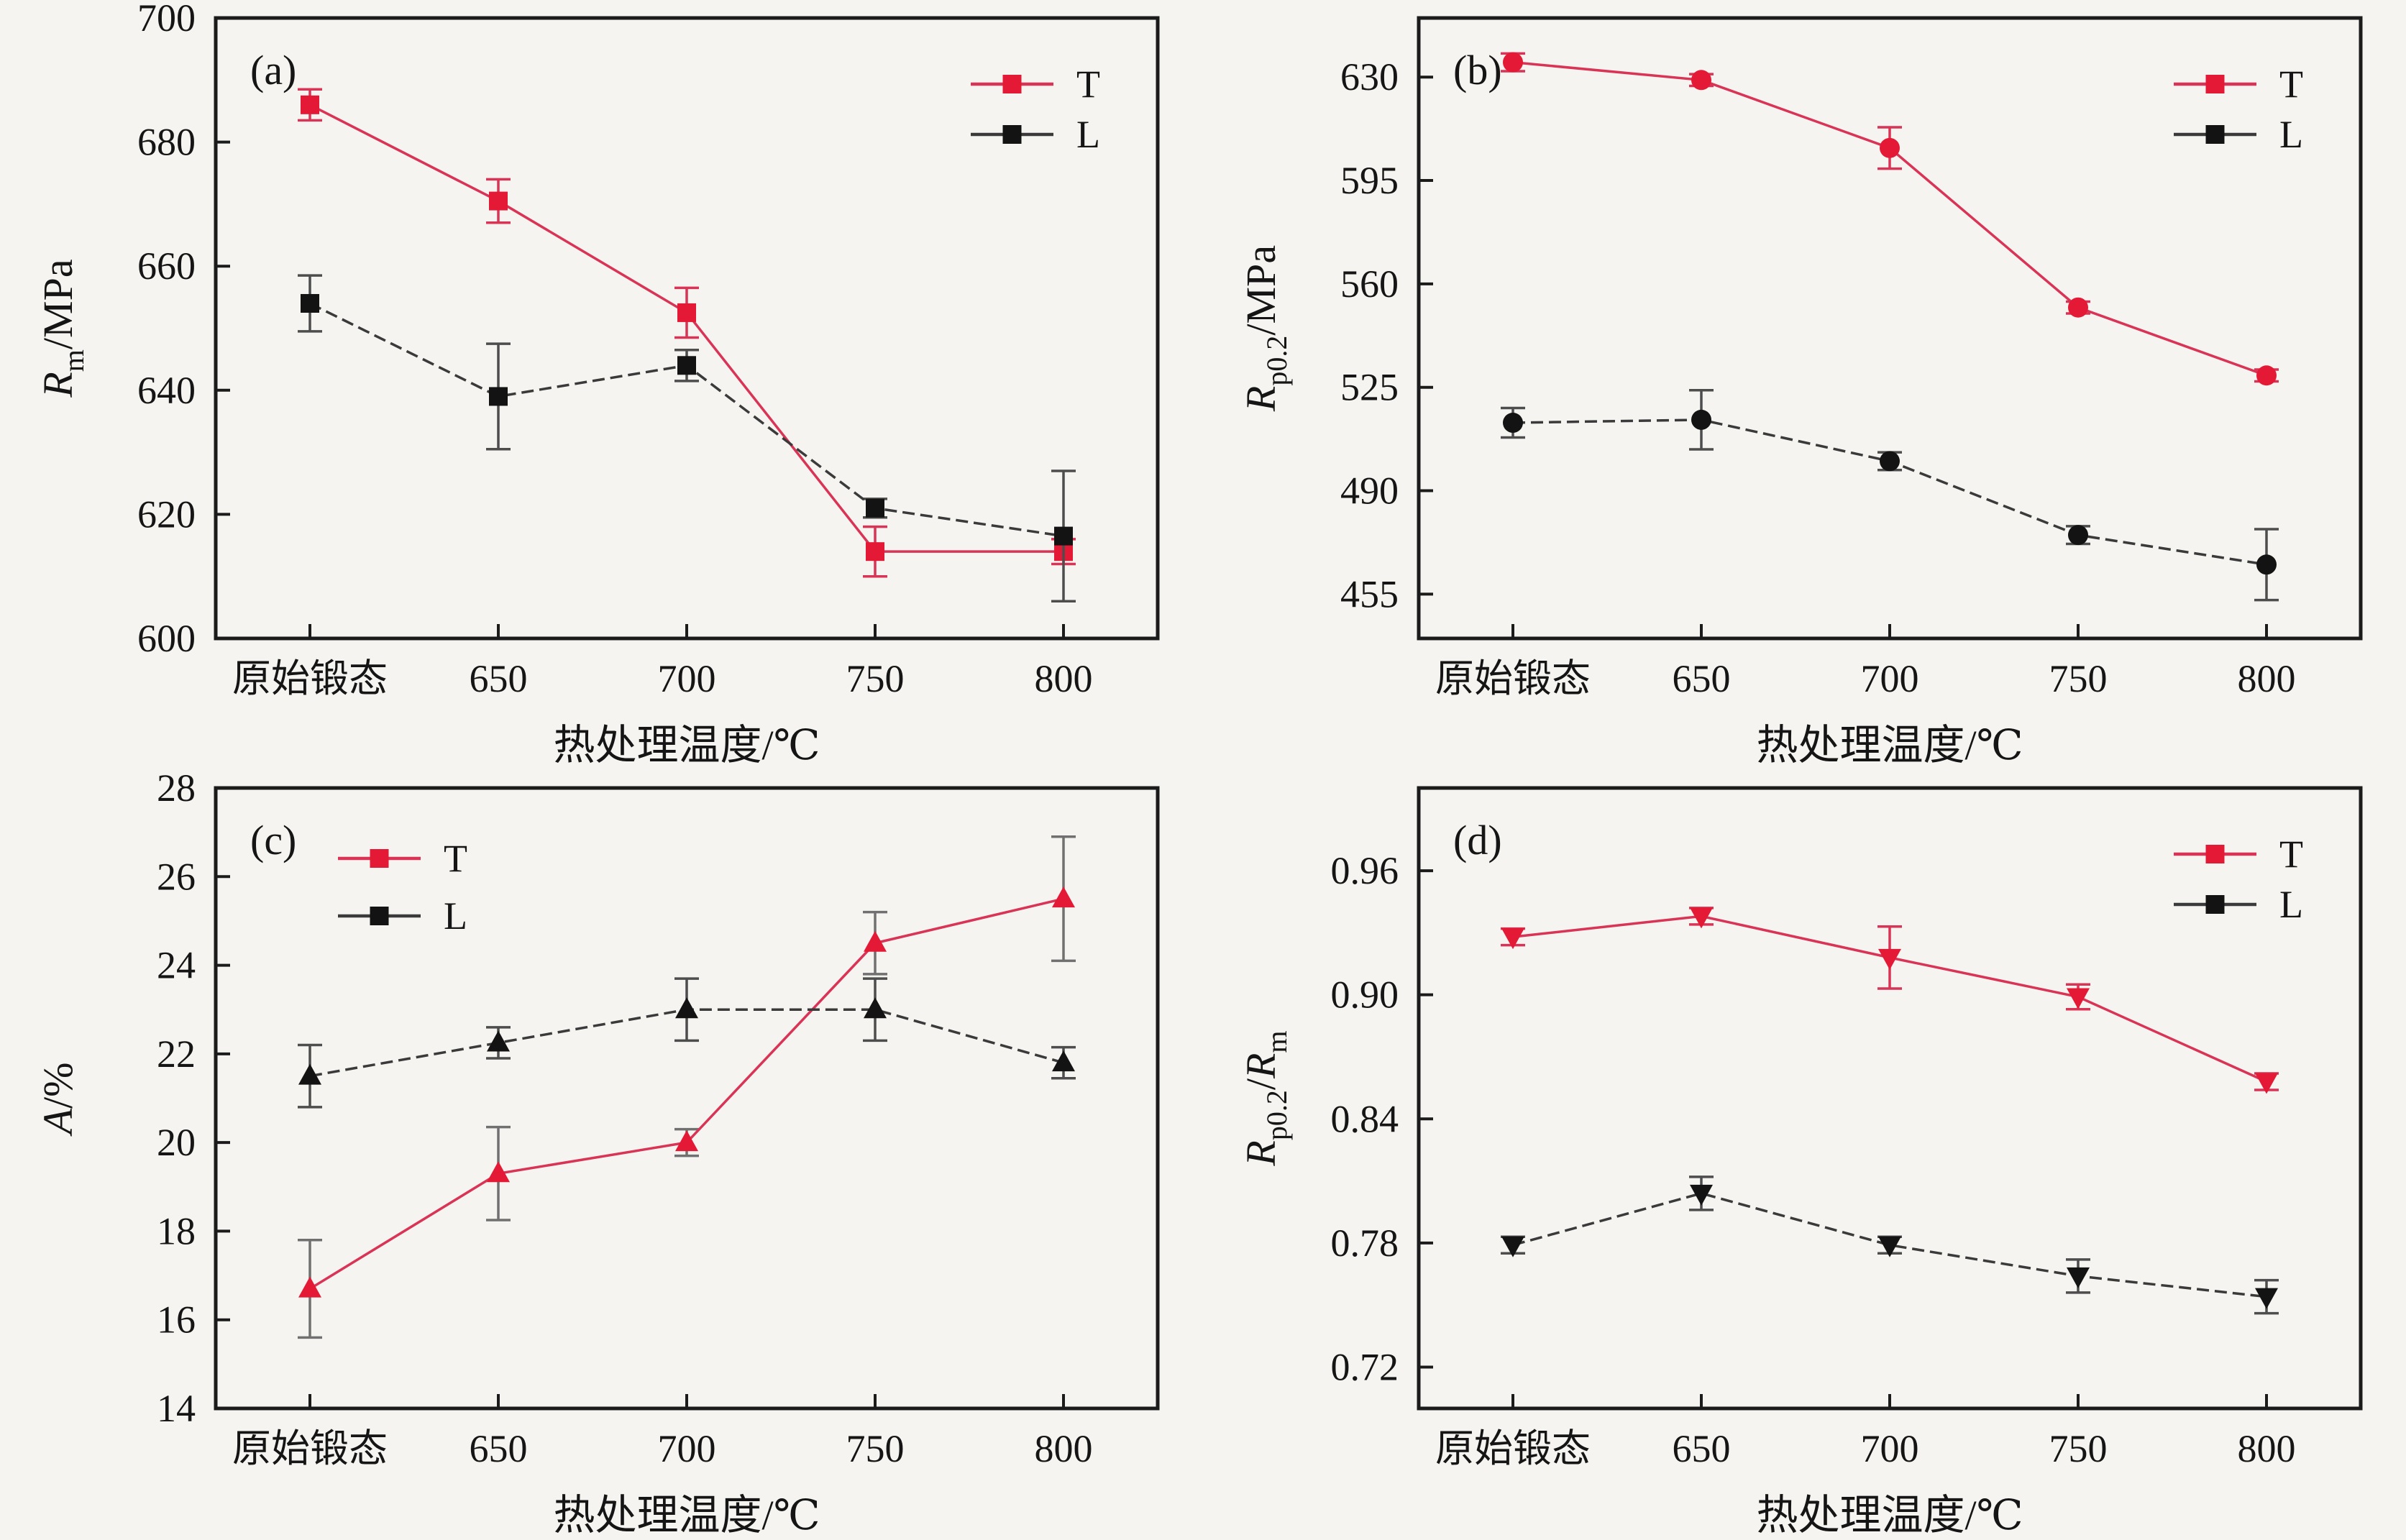 This screenshot has height=1540, width=2406. I want to click on y-tick-label: 660, so click(166, 266).